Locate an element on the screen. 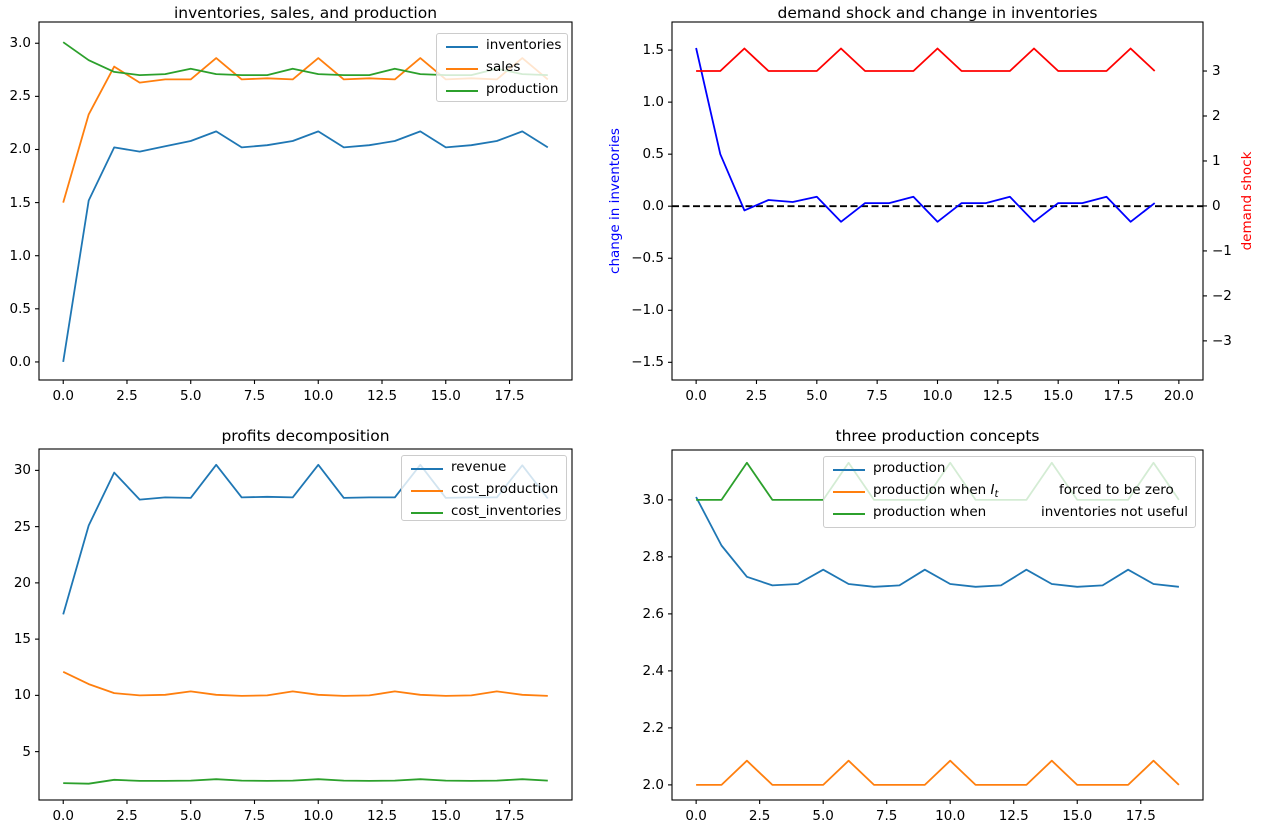 This screenshot has width=1264, height=834. y-tick-label: 2.4 is located at coordinates (653, 670).